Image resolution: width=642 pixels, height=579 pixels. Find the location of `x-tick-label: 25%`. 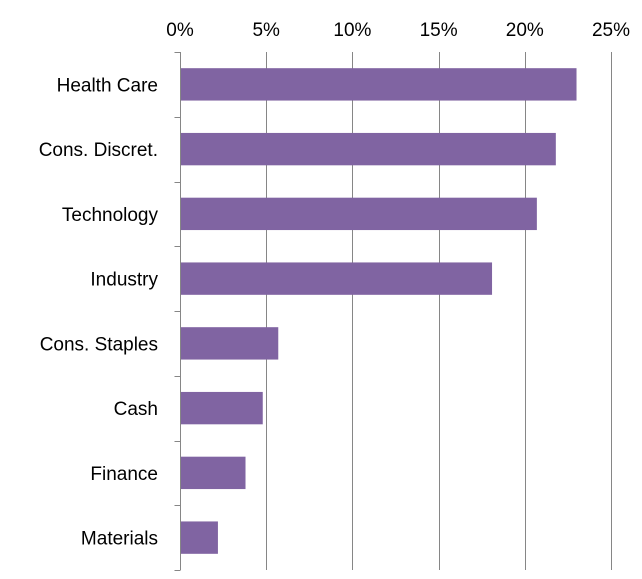

x-tick-label: 25% is located at coordinates (611, 30).